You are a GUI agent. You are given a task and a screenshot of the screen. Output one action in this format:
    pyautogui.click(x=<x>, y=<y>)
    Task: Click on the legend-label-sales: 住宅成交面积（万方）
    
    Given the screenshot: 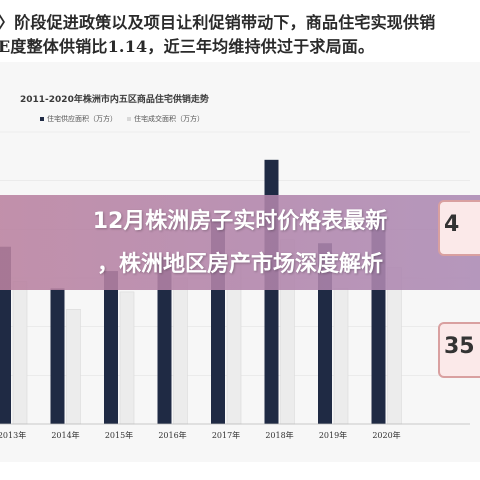 What is the action you would take?
    pyautogui.click(x=169, y=119)
    